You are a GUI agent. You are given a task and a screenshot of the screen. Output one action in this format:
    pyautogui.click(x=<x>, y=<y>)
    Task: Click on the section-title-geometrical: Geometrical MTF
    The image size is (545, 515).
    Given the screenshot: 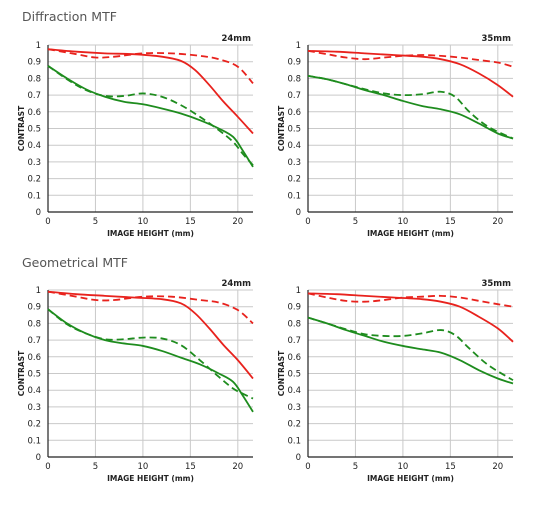 What is the action you would take?
    pyautogui.click(x=75, y=262)
    